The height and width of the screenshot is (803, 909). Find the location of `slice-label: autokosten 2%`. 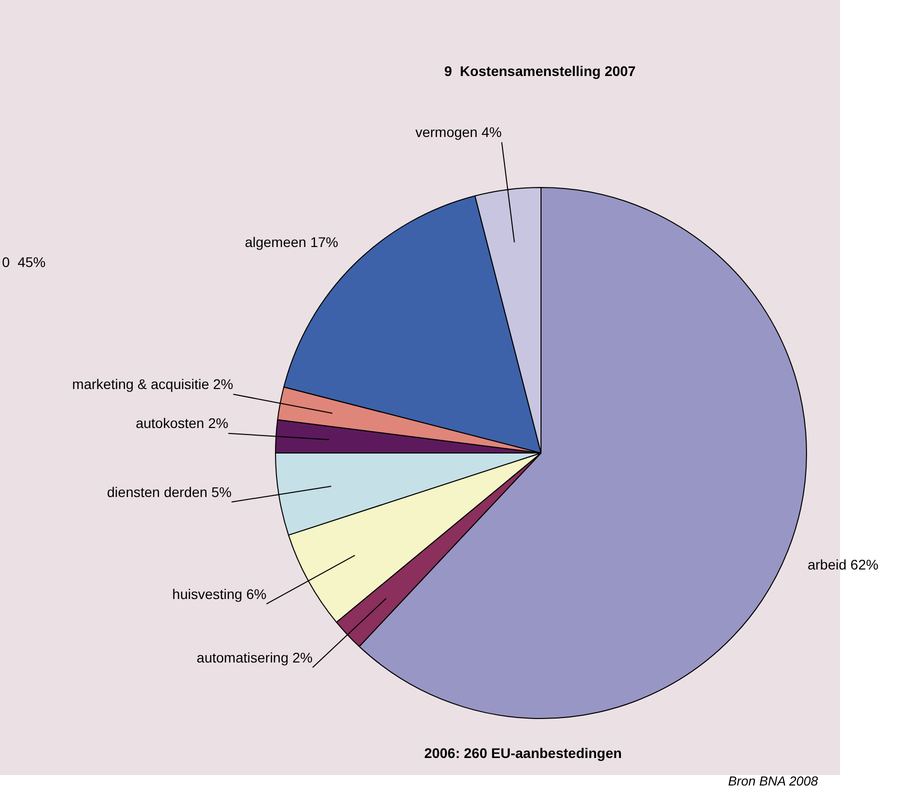

slice-label: autokosten 2% is located at coordinates (182, 423).